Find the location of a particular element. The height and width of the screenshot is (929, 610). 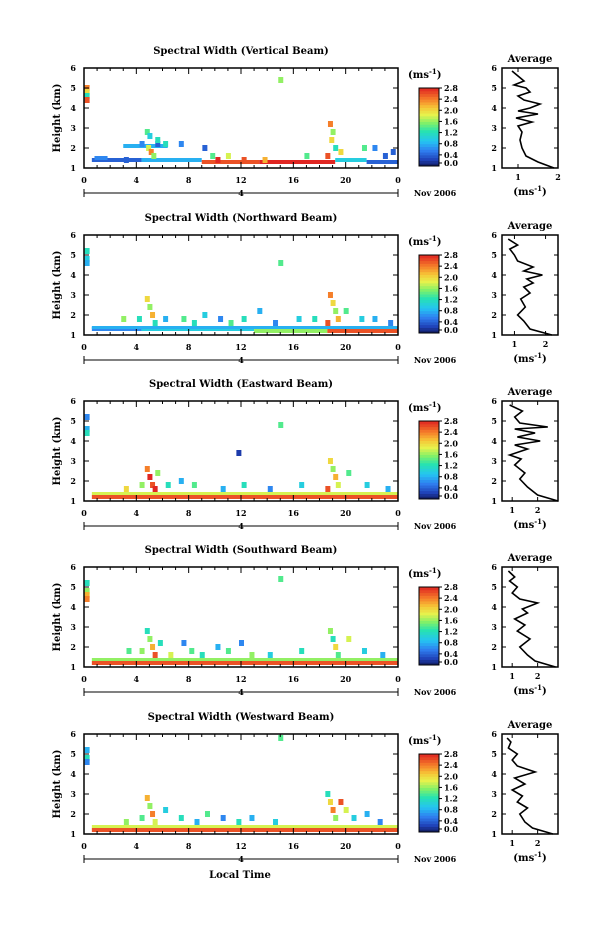

x-tick-label: 12 is located at coordinates (240, 846).